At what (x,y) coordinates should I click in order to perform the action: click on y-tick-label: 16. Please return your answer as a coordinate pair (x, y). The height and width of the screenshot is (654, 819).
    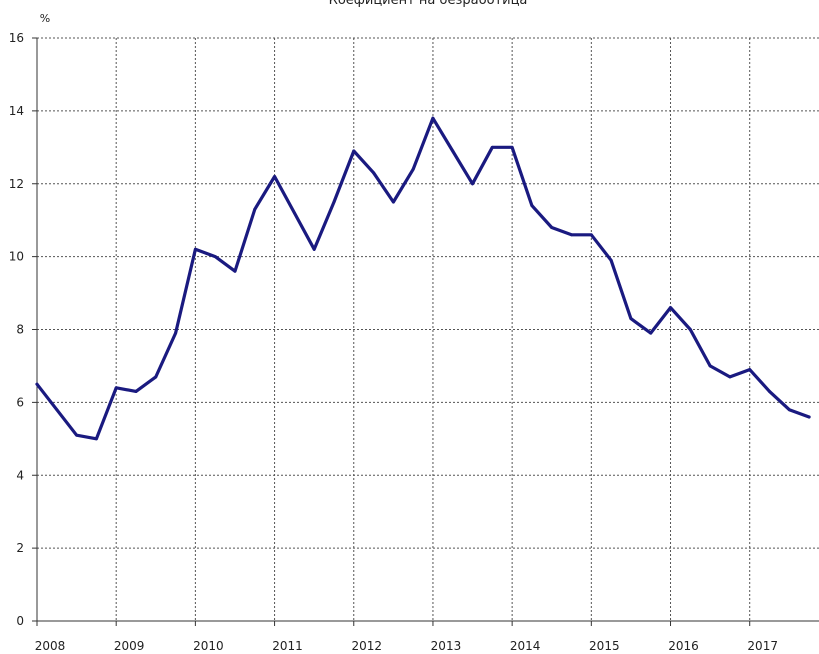
    Looking at the image, I should click on (16, 38).